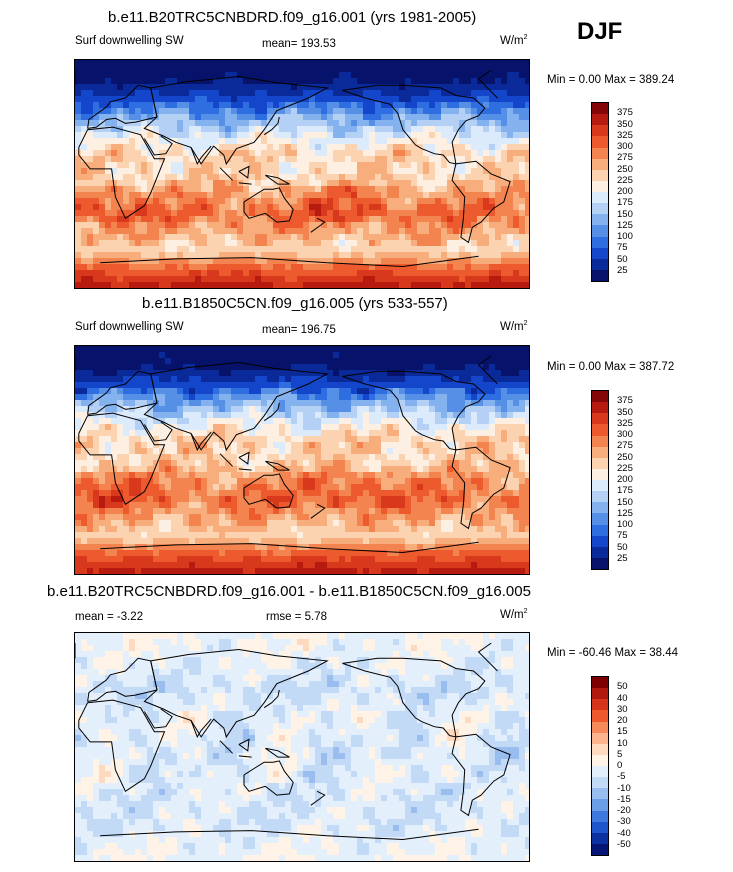 Image resolution: width=733 pixels, height=872 pixels. I want to click on colorbar-tick-label: -40, so click(624, 833).